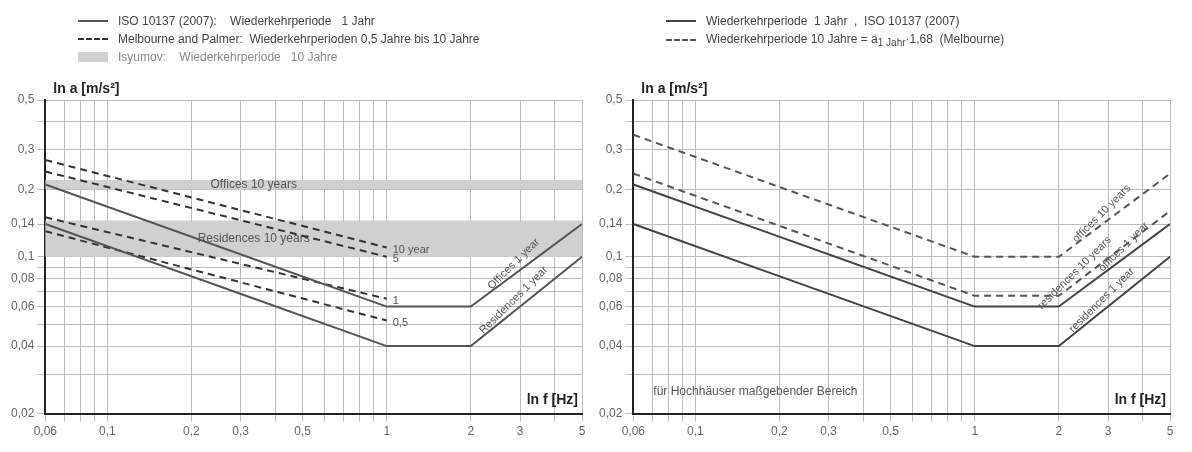 The image size is (1192, 452). What do you see at coordinates (246, 21) in the screenshot?
I see `legend-label: ISO 10137 (2007): Wiederkehrperiode 1 Jahr` at bounding box center [246, 21].